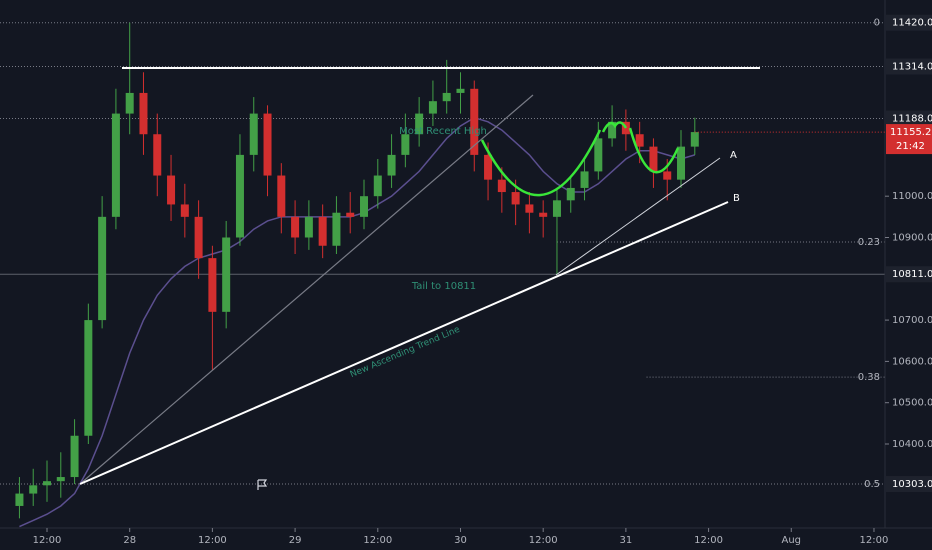 This screenshot has height=550, width=932. Describe the element at coordinates (733, 155) in the screenshot. I see `line-label: A` at that location.